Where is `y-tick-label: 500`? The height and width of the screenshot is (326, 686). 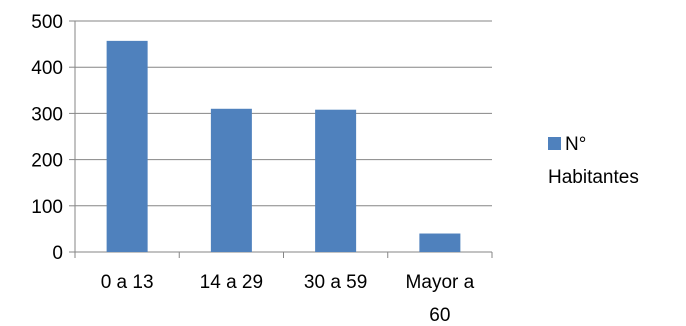 y-tick-label: 500 is located at coordinates (47, 22).